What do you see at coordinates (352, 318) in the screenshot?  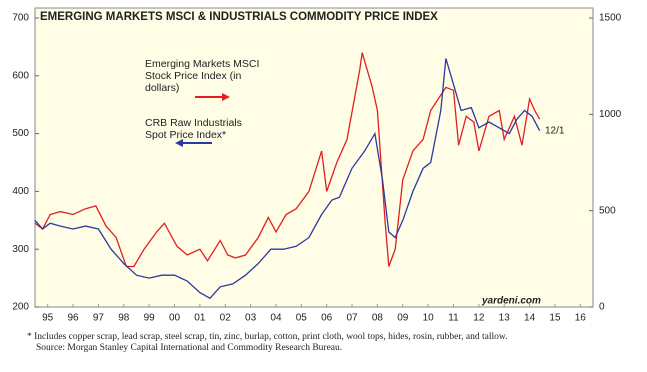 I see `x-tick-label: 07` at bounding box center [352, 318].